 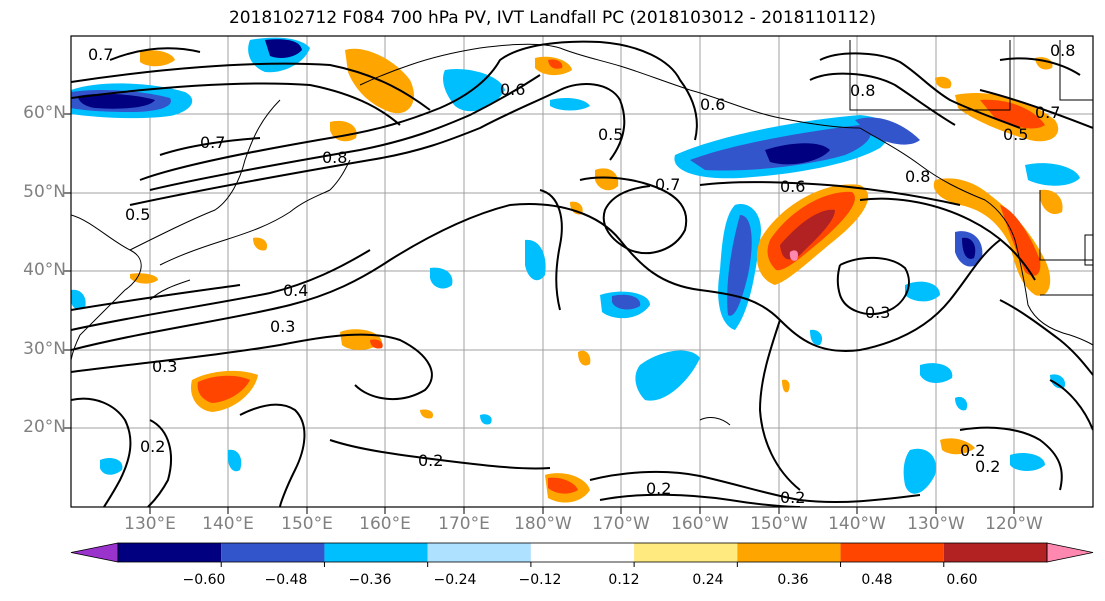 What do you see at coordinates (877, 580) in the screenshot?
I see `colorbar-tick-label: 0.48` at bounding box center [877, 580].